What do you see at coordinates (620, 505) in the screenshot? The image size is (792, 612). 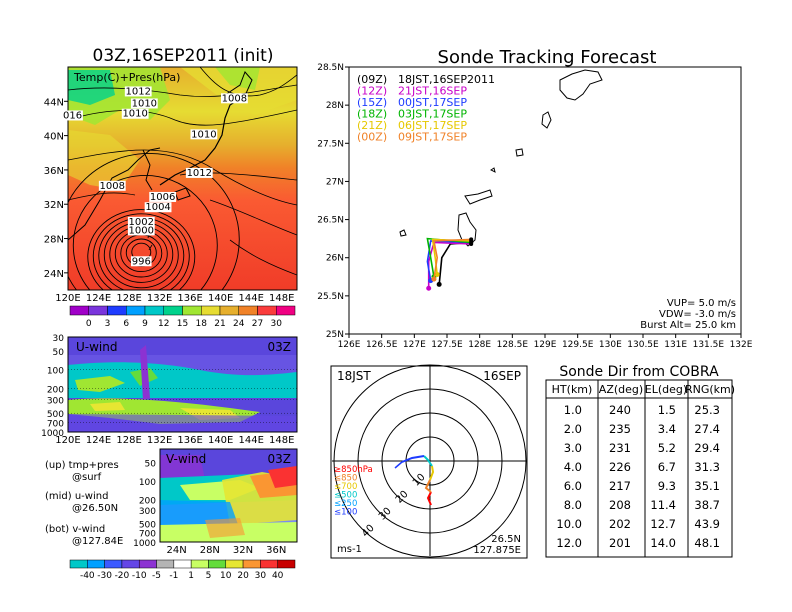 I see `table-cell: 208` at bounding box center [620, 505].